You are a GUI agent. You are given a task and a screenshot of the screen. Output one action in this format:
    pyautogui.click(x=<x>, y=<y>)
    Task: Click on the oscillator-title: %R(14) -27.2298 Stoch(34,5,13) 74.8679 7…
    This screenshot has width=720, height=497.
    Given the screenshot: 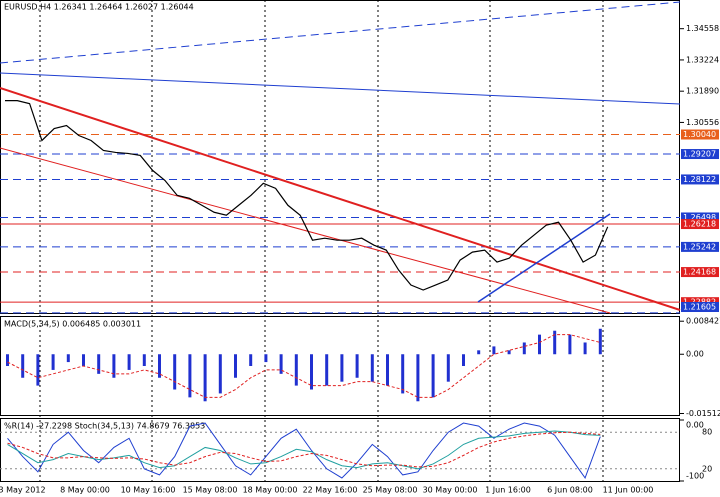 What is the action you would take?
    pyautogui.click(x=104, y=426)
    